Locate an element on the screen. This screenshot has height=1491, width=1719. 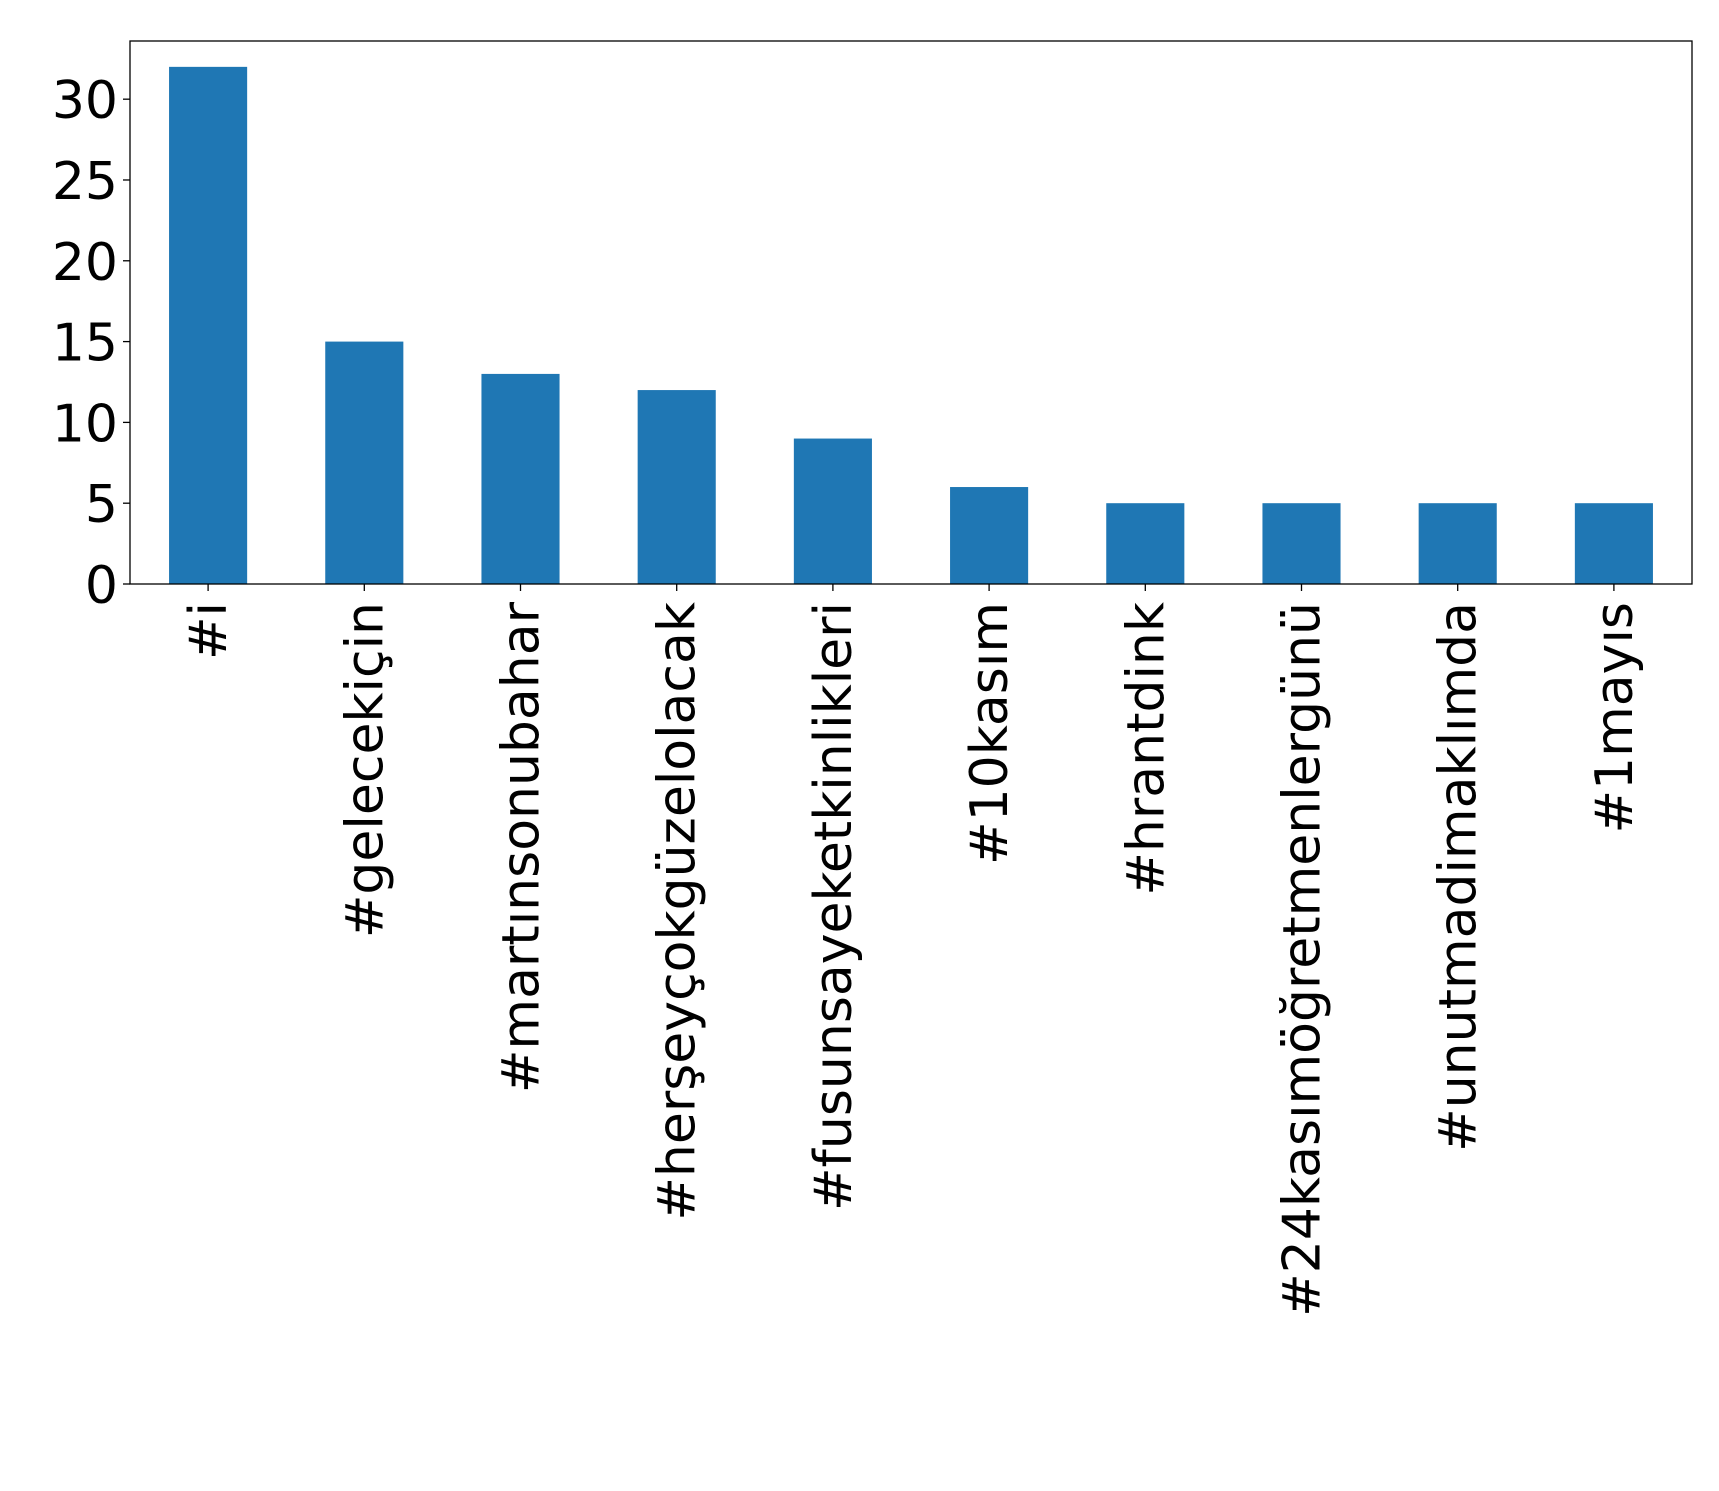
y-axis: 0 5 10 15 20 25 30 is located at coordinates (91, 343).